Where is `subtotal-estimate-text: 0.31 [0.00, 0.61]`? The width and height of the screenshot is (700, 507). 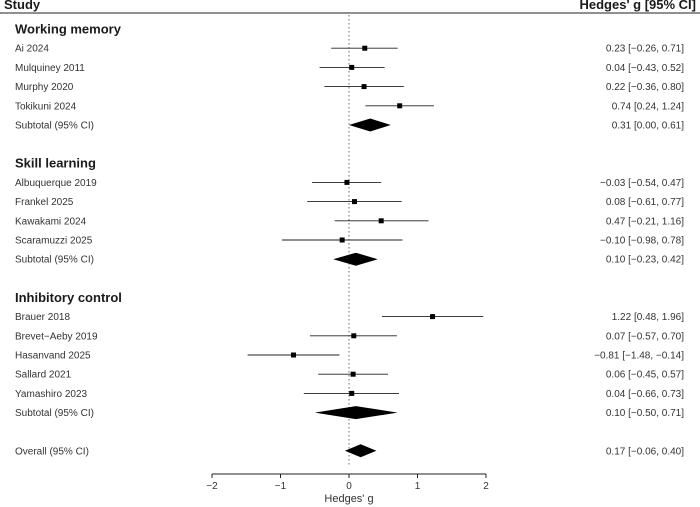
subtotal-estimate-text: 0.31 [0.00, 0.61] is located at coordinates (648, 126).